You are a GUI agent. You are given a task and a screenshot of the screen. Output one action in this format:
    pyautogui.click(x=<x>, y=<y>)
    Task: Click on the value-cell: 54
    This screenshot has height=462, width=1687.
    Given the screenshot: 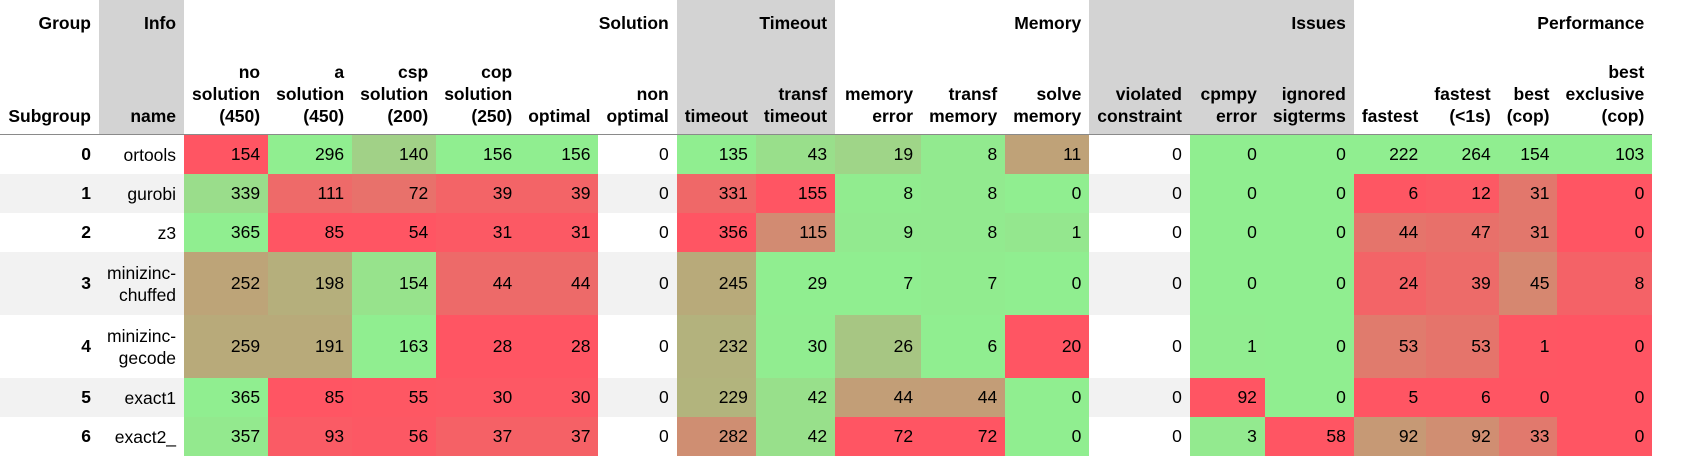 What is the action you would take?
    pyautogui.click(x=394, y=232)
    